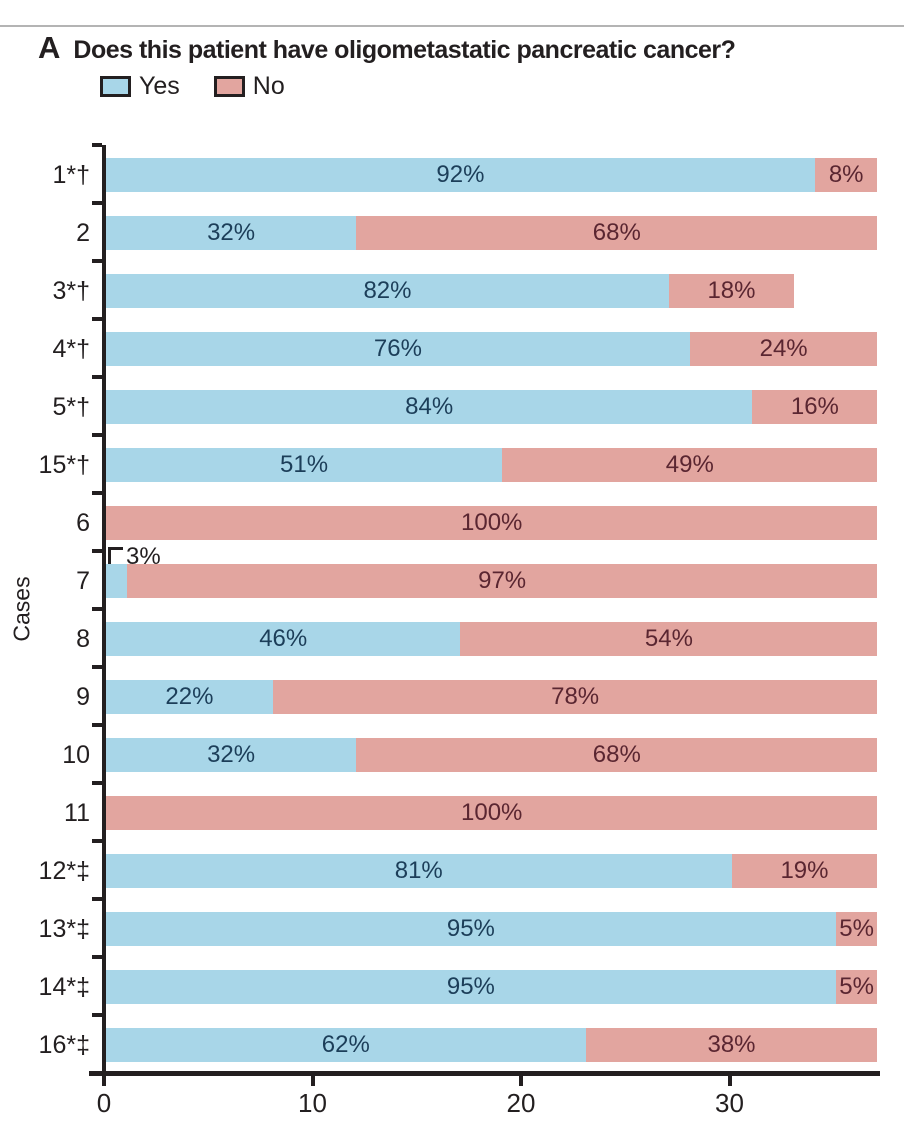 The height and width of the screenshot is (1126, 904). I want to click on bar-segment-yes: 82%, so click(387, 291).